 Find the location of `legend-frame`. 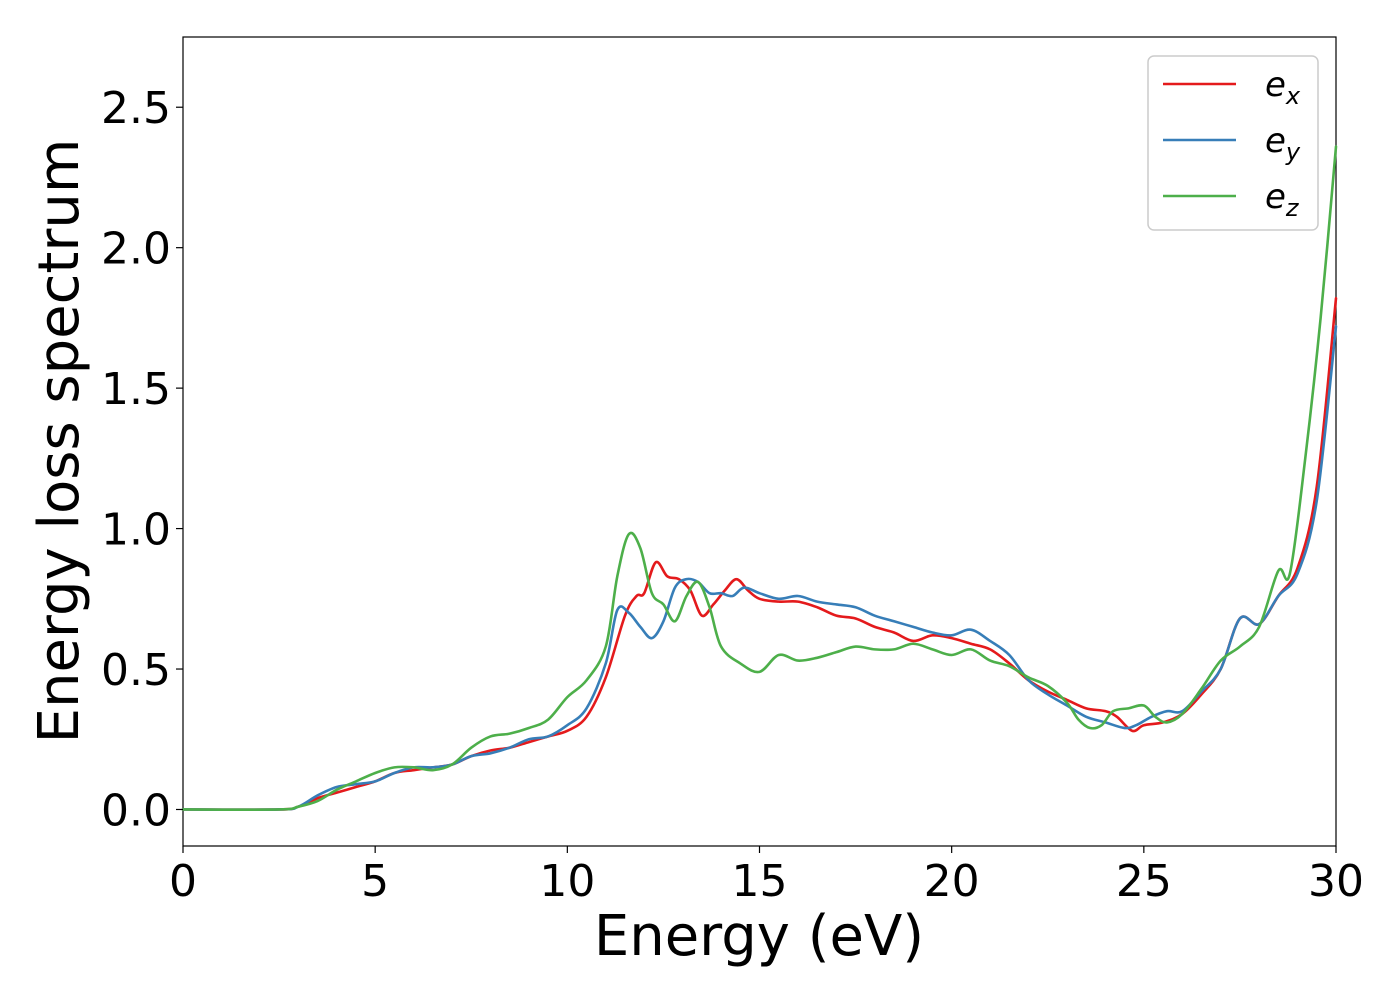

legend-frame is located at coordinates (1233, 143).